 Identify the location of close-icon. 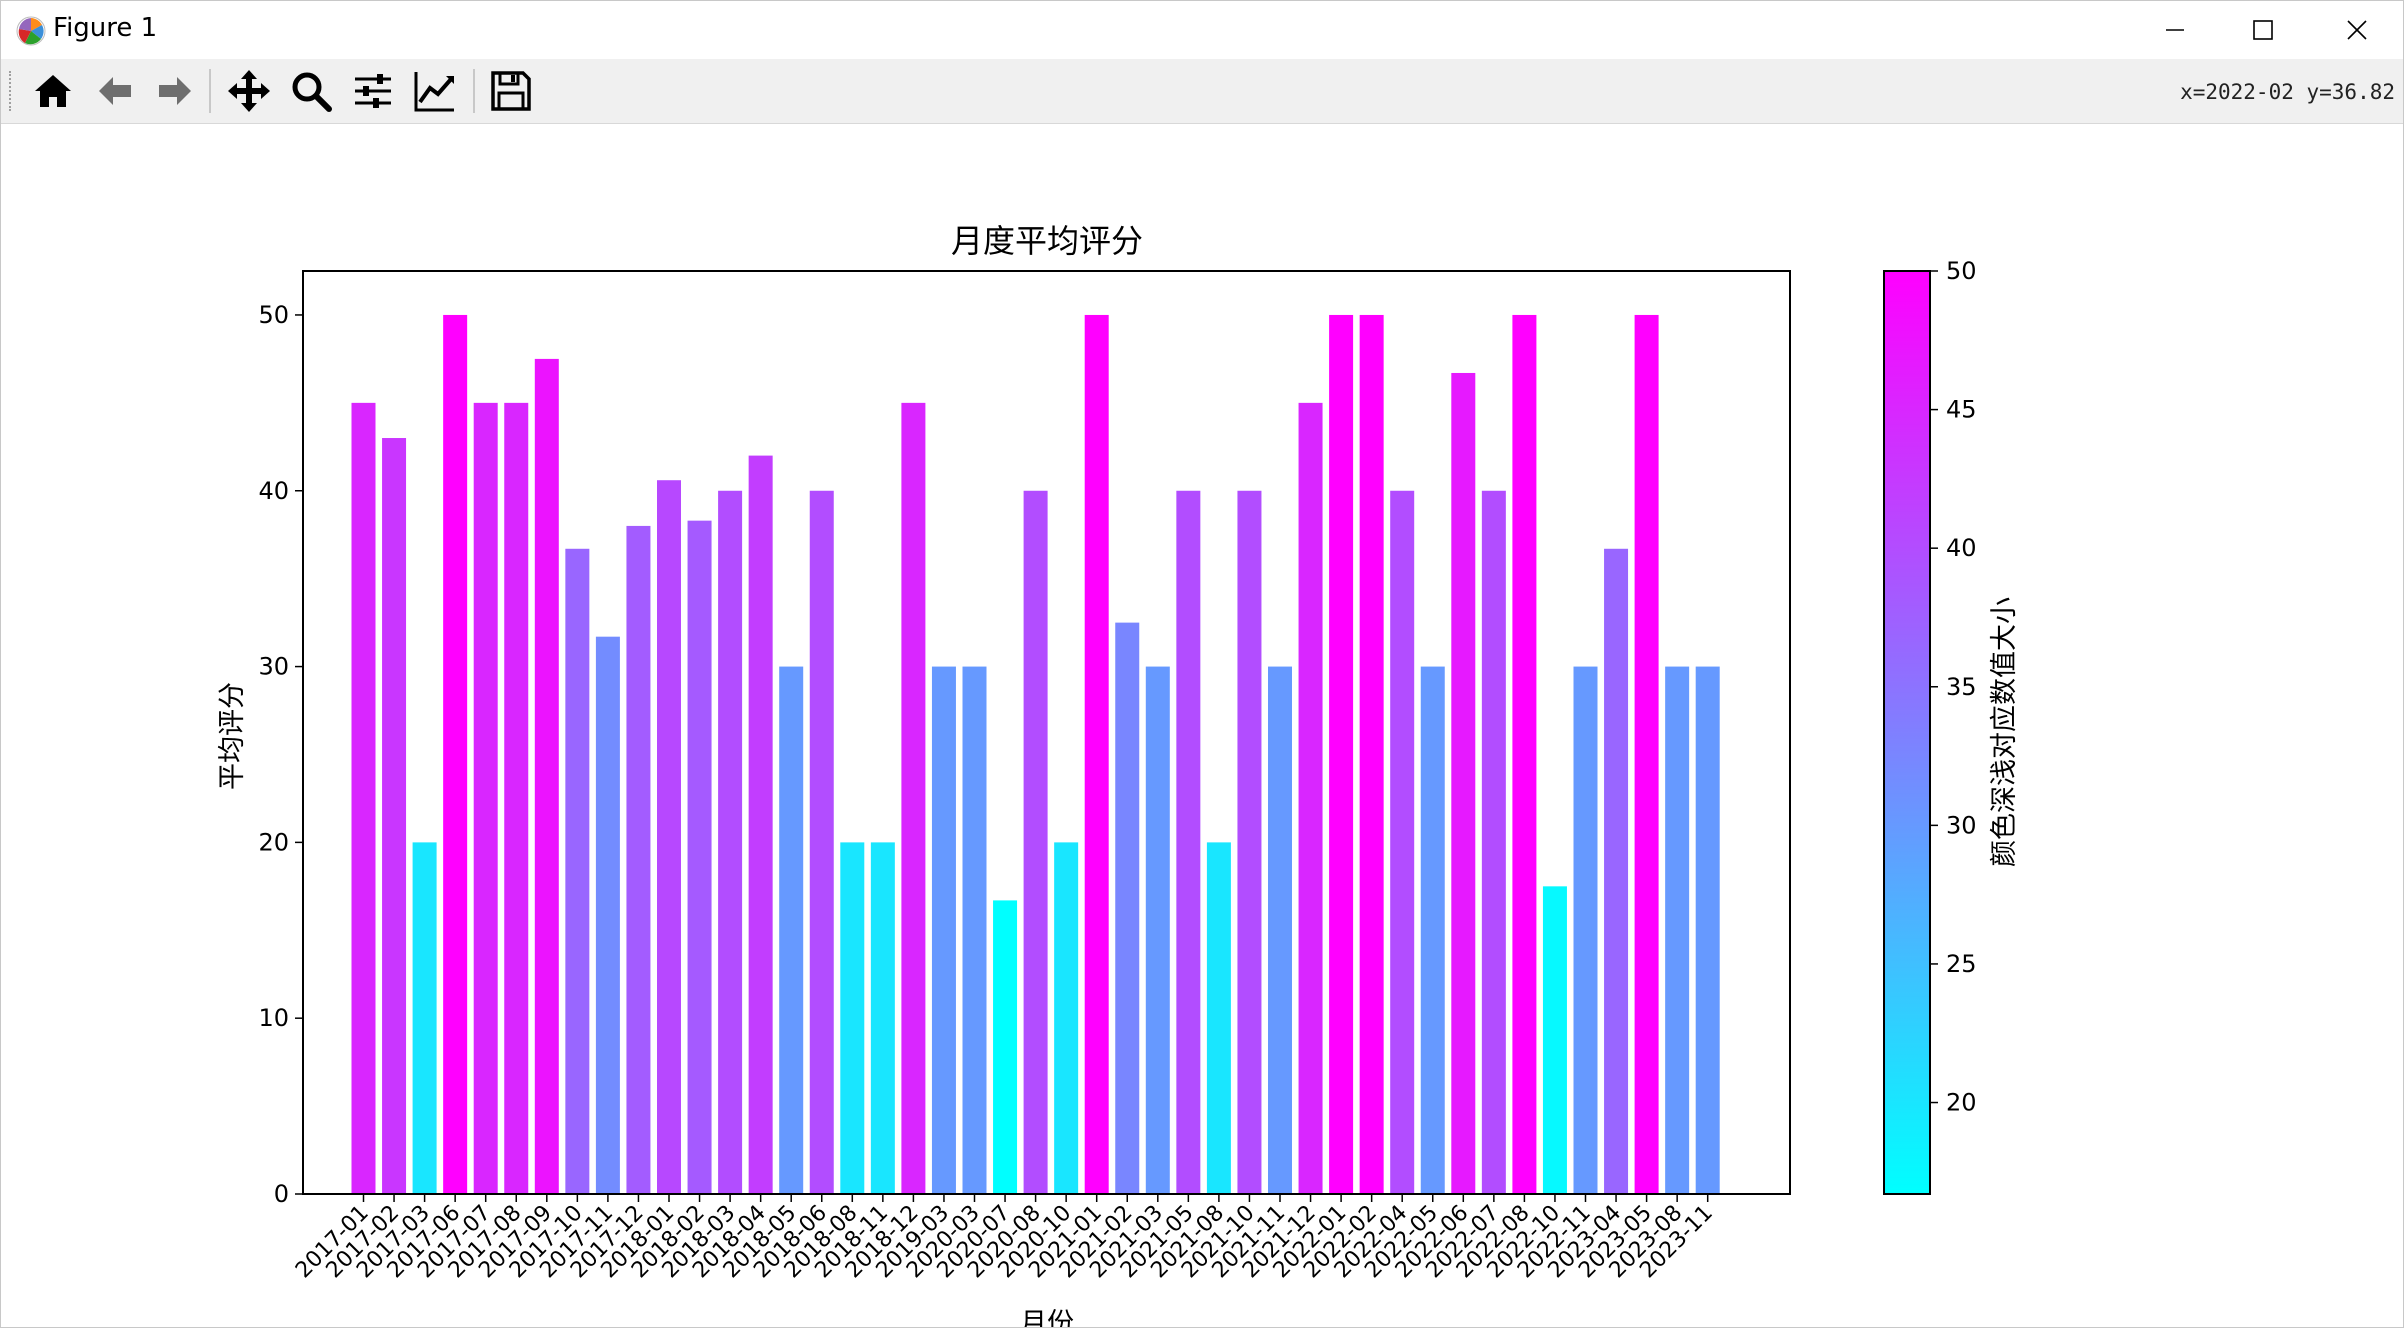
(2357, 30).